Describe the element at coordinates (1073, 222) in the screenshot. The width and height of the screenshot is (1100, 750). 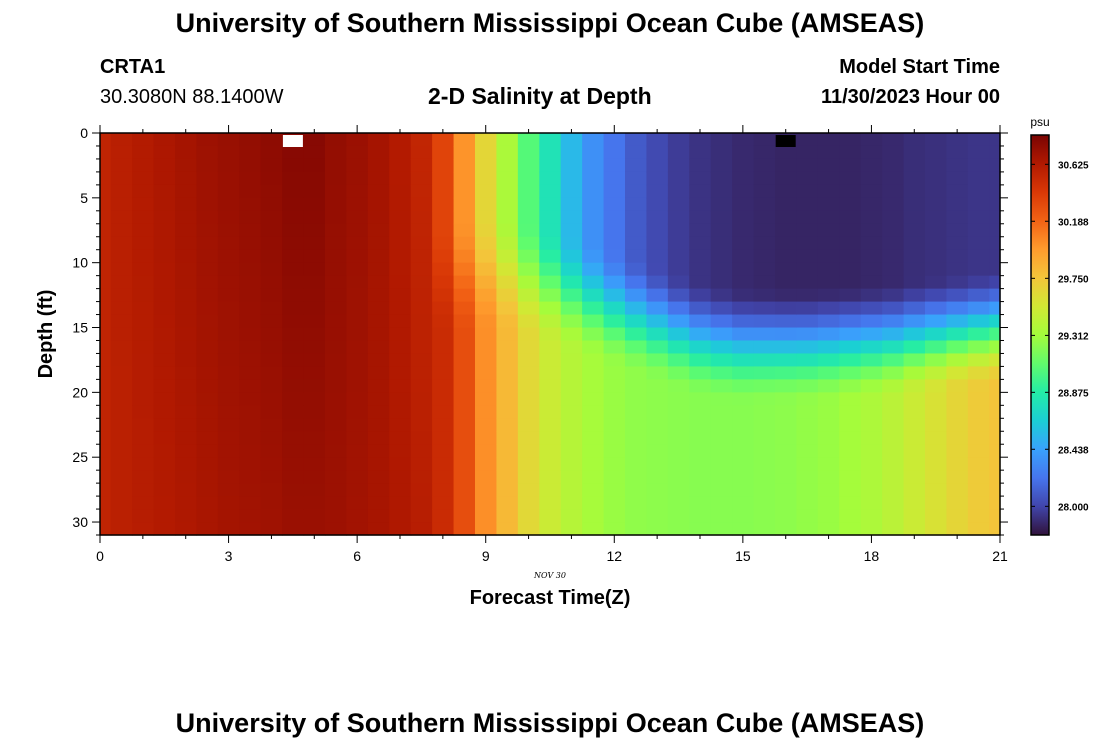
I see `colorbar-tick-label: 30.188` at that location.